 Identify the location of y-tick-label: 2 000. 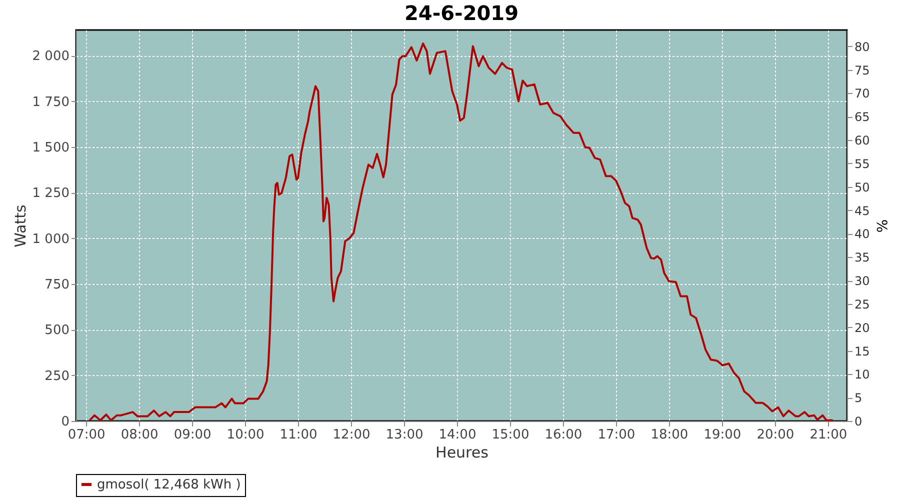
(51, 56).